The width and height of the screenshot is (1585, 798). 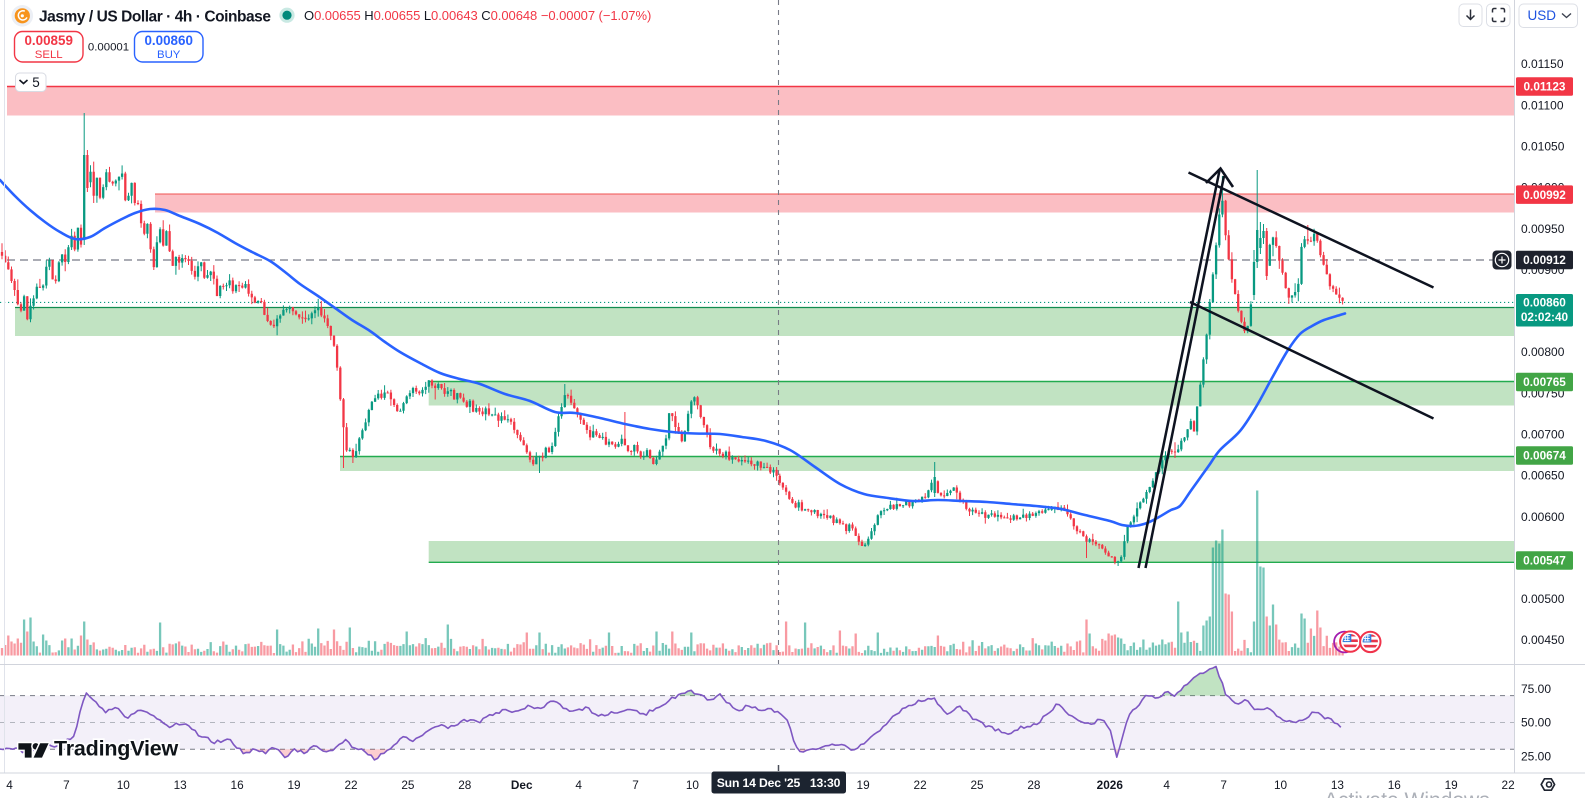 What do you see at coordinates (1544, 456) in the screenshot?
I see `svg-text: 0.00674` at bounding box center [1544, 456].